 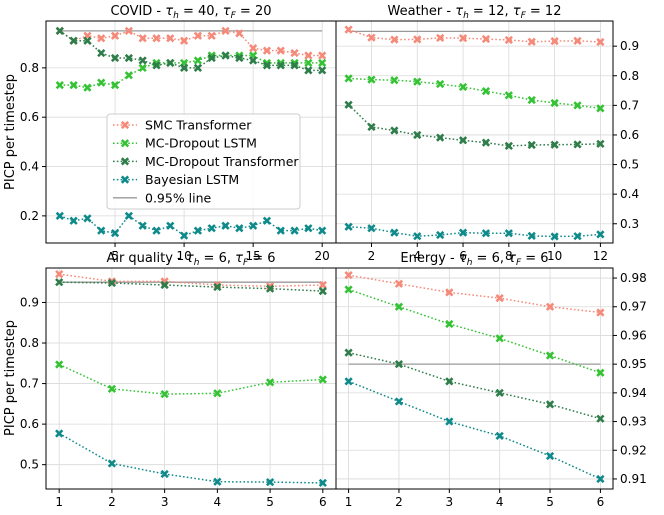 I want to click on legend-item: MC-Dropout LSTM, so click(x=185, y=143).